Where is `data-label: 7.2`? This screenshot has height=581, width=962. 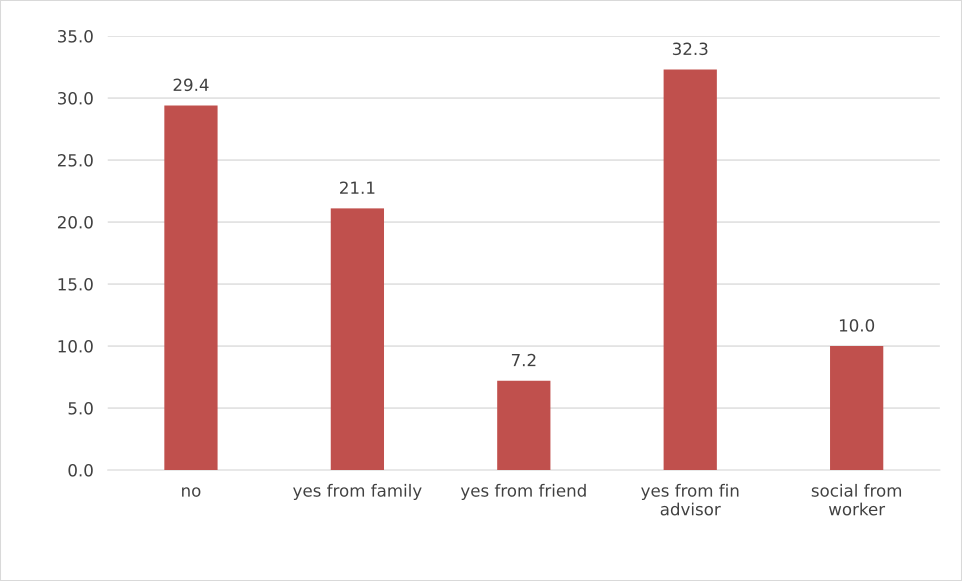
data-label: 7.2 is located at coordinates (524, 360).